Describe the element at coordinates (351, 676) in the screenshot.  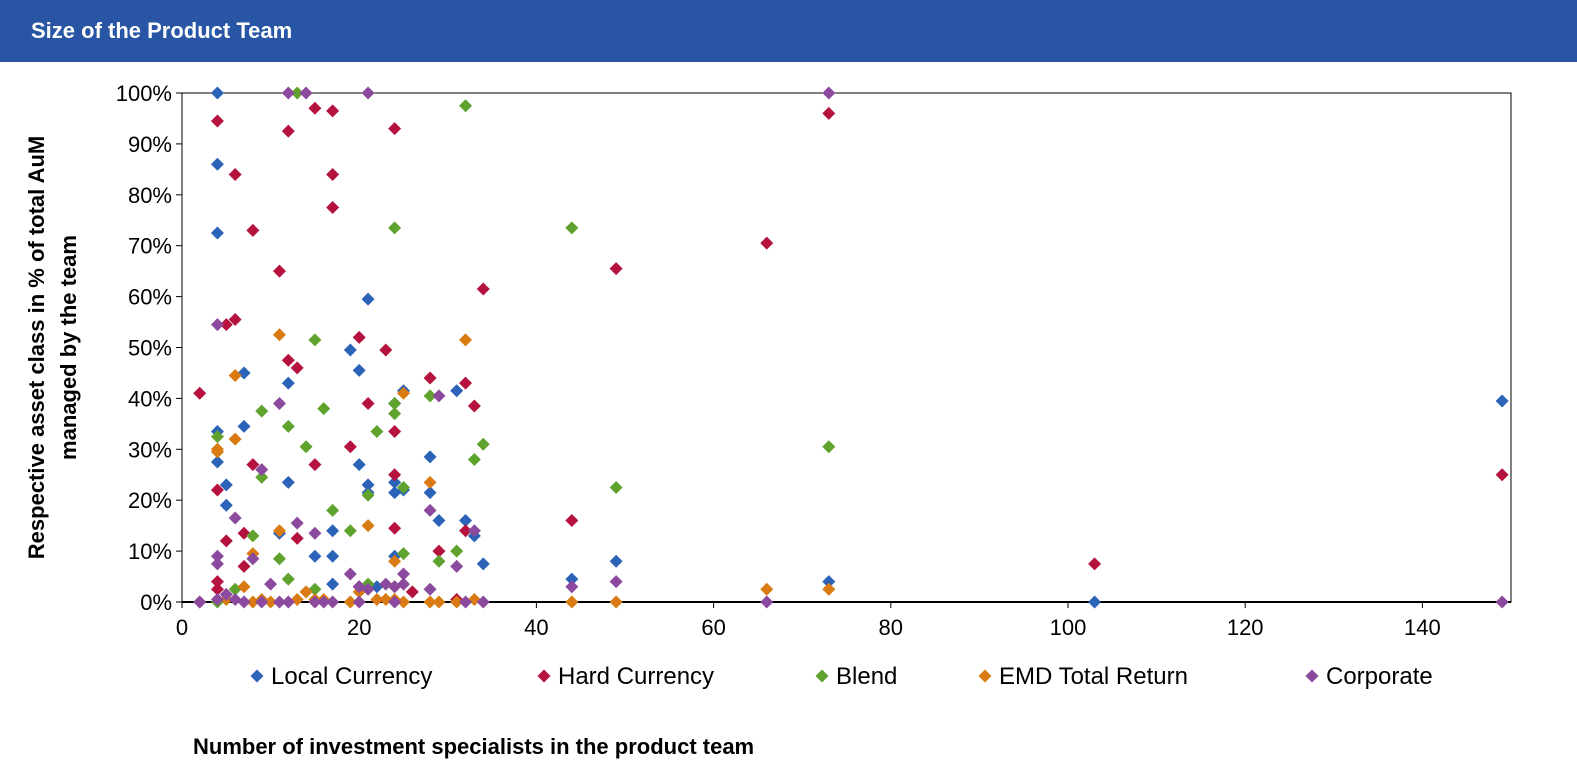
I see `legend-label-local-currency: Local Currency` at that location.